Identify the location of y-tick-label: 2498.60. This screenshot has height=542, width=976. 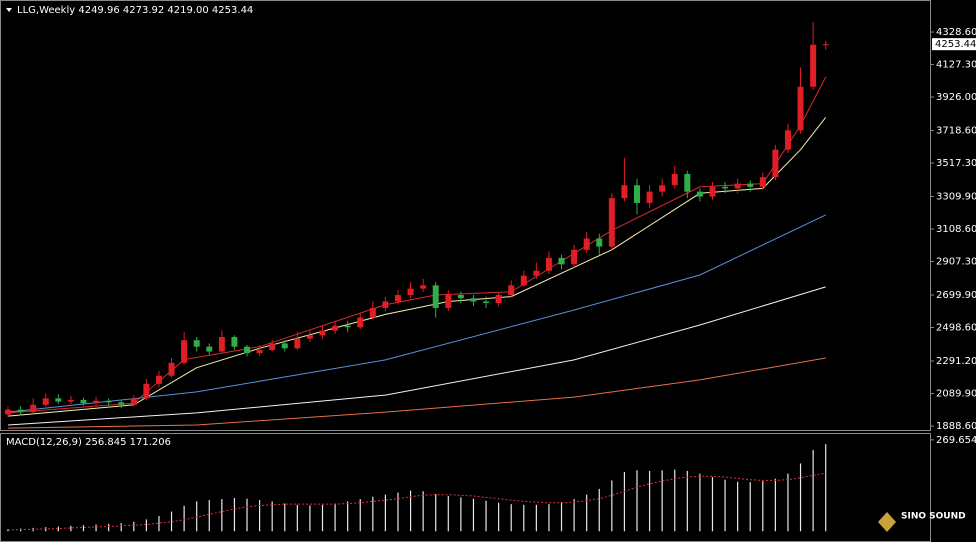
(956, 328).